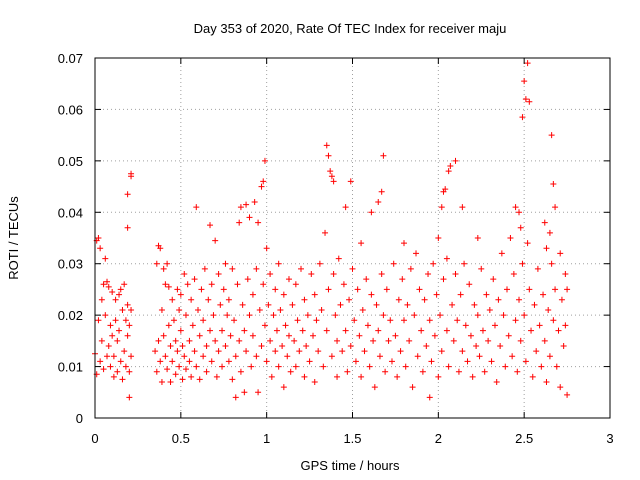  I want to click on x-tick-label: 0, so click(94, 438).